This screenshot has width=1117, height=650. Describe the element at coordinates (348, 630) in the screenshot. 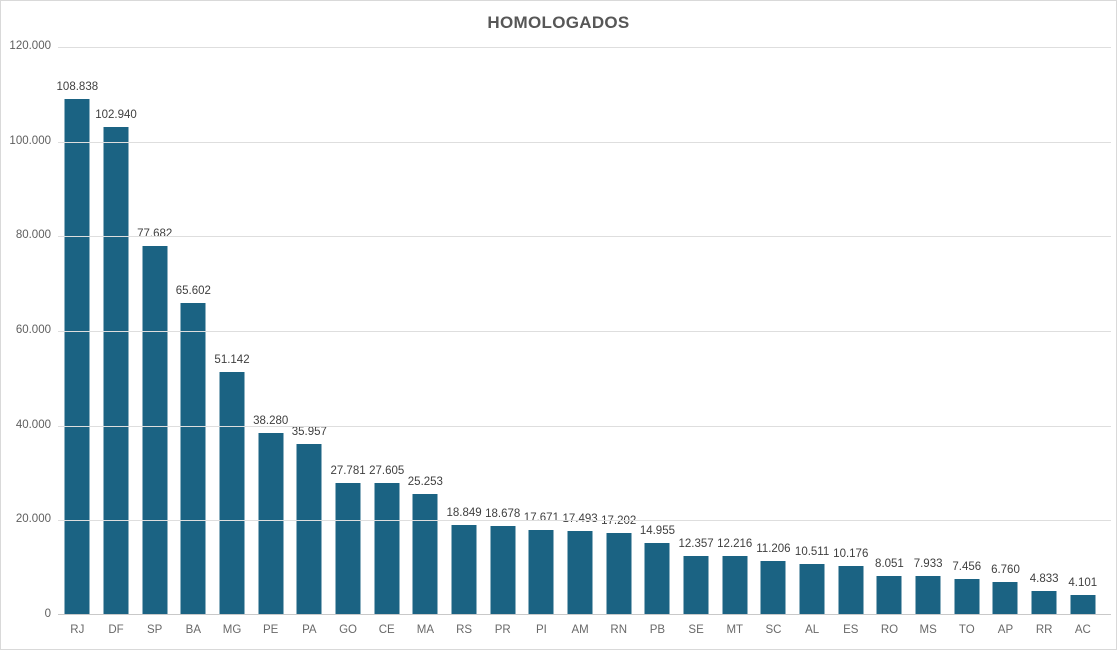

I see `x-axis-tick-label: GO` at that location.